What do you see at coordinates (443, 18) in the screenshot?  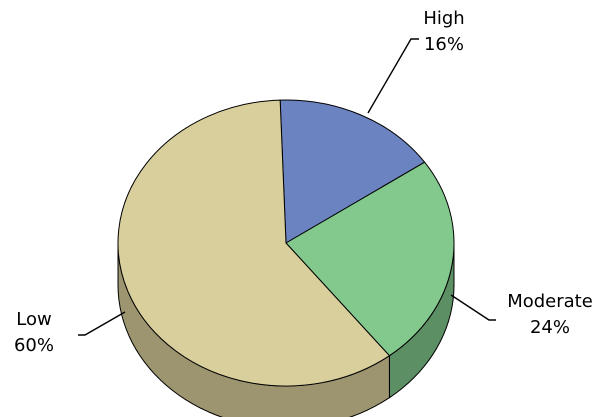 I see `slice-label-high: High` at bounding box center [443, 18].